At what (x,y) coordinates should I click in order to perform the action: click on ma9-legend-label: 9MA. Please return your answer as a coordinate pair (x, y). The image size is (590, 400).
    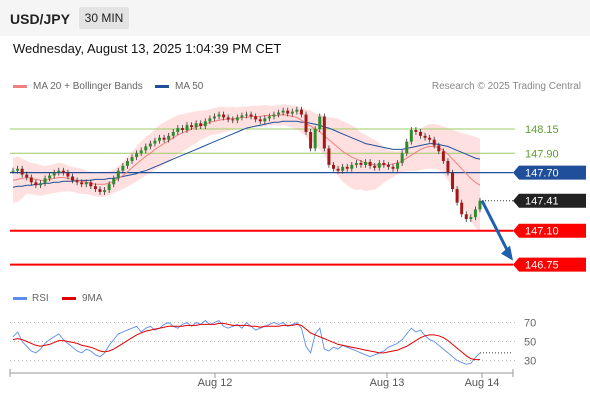
    Looking at the image, I should click on (92, 298).